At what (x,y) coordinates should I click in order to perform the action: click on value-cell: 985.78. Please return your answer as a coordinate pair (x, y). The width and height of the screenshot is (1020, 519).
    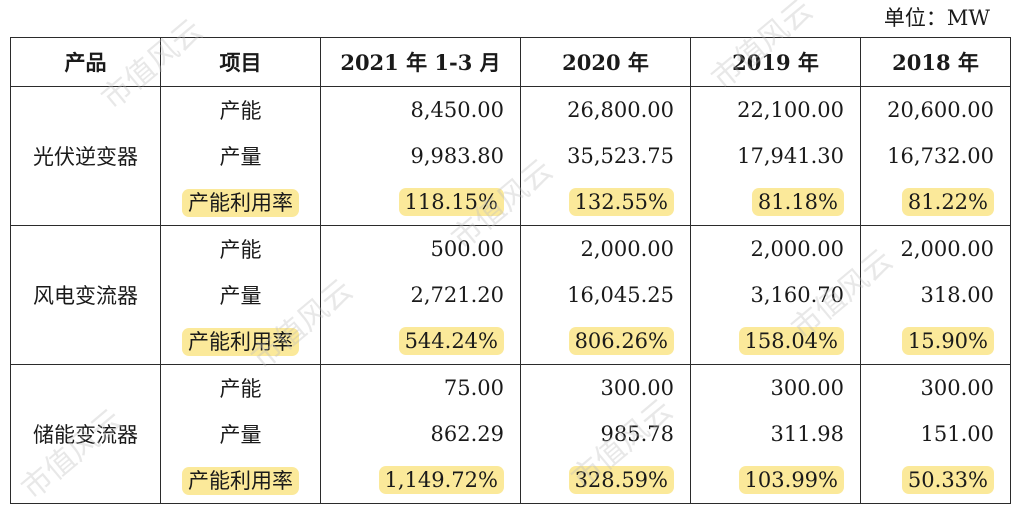
    Looking at the image, I should click on (605, 434).